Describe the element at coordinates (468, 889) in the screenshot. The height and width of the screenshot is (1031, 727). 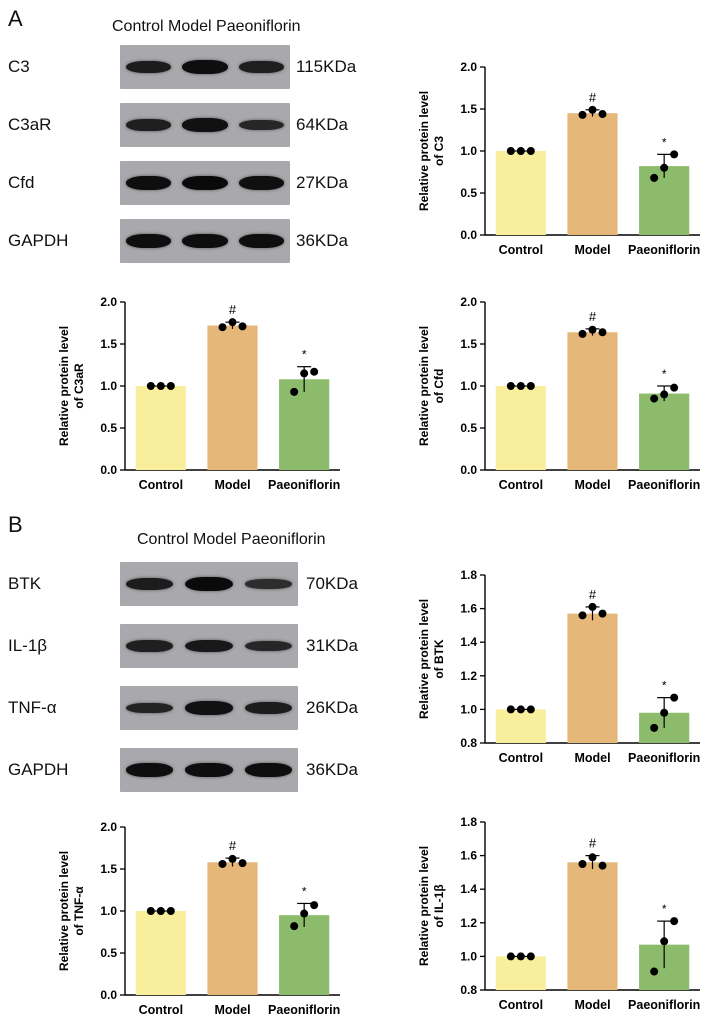
I see `y-tick-label: 1.4` at that location.